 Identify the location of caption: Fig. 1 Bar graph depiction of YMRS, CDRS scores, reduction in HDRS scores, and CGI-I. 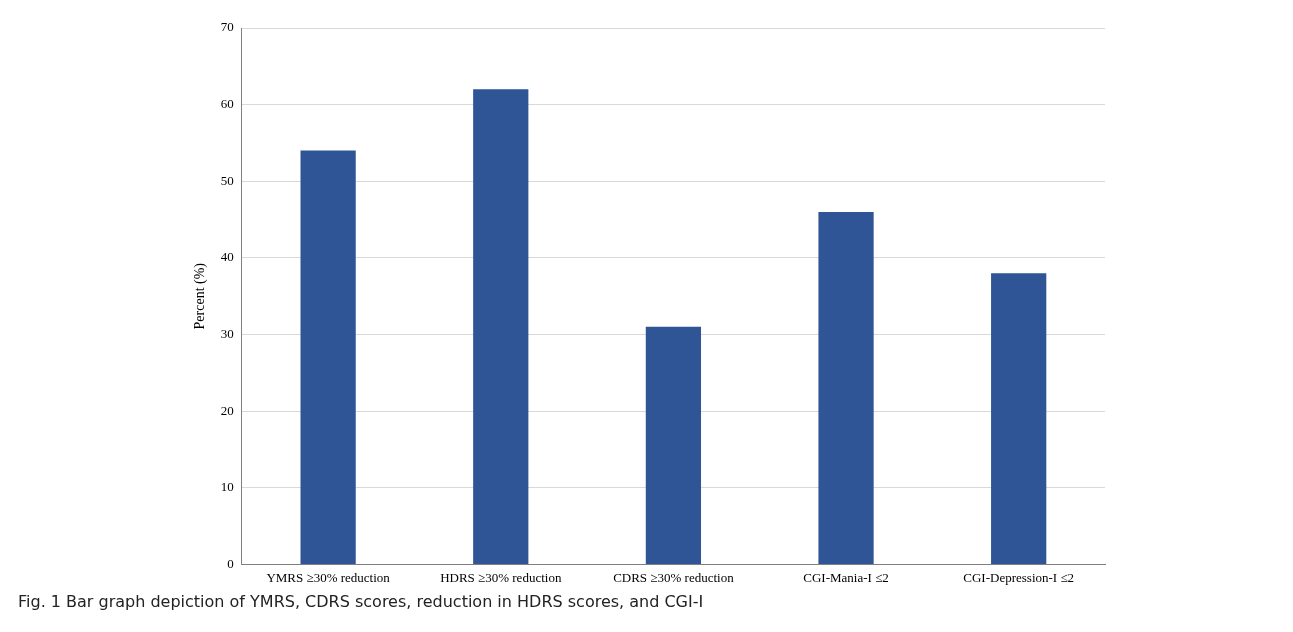
(361, 601).